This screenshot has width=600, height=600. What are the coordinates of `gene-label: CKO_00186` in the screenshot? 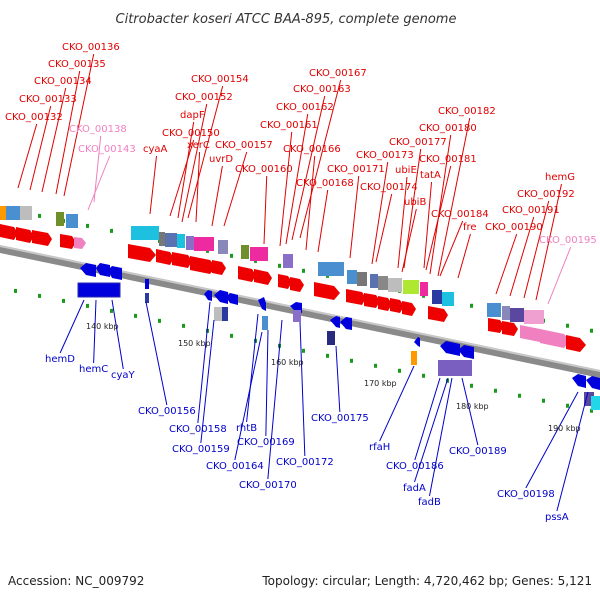 It's located at (415, 466).